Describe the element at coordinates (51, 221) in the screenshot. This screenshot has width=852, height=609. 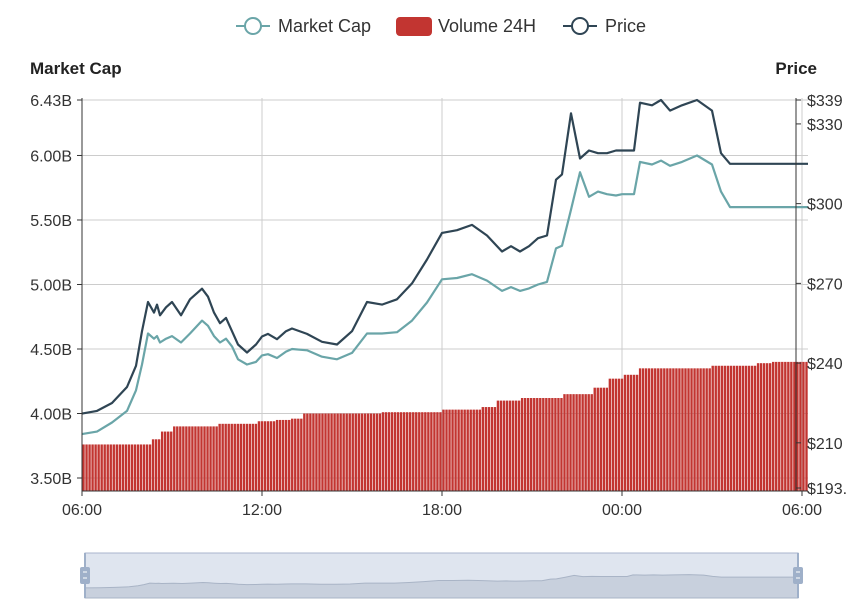
I see `left-axis-tick-label: 5.50B` at that location.